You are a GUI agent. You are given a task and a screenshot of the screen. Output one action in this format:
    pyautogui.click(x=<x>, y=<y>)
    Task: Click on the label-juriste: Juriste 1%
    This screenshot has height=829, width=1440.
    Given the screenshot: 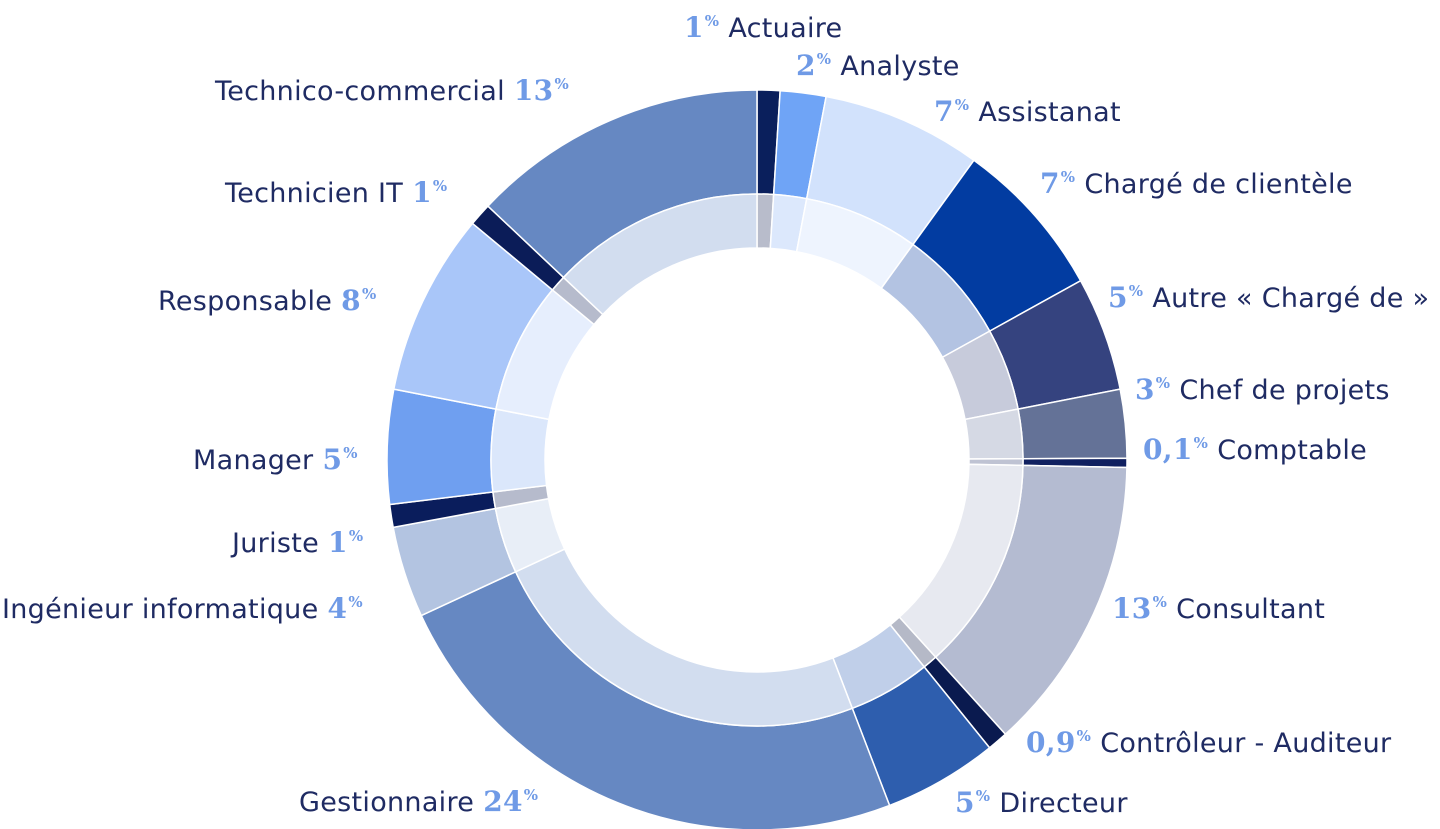 What is the action you would take?
    pyautogui.click(x=297, y=543)
    